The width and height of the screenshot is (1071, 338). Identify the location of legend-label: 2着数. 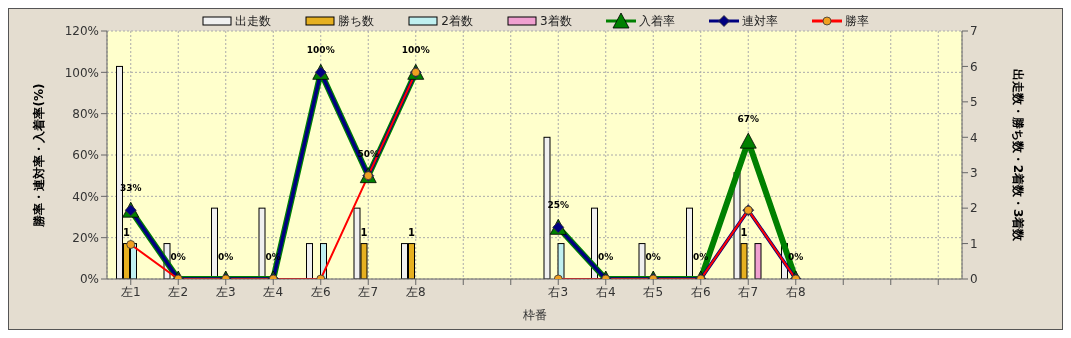
(457, 21).